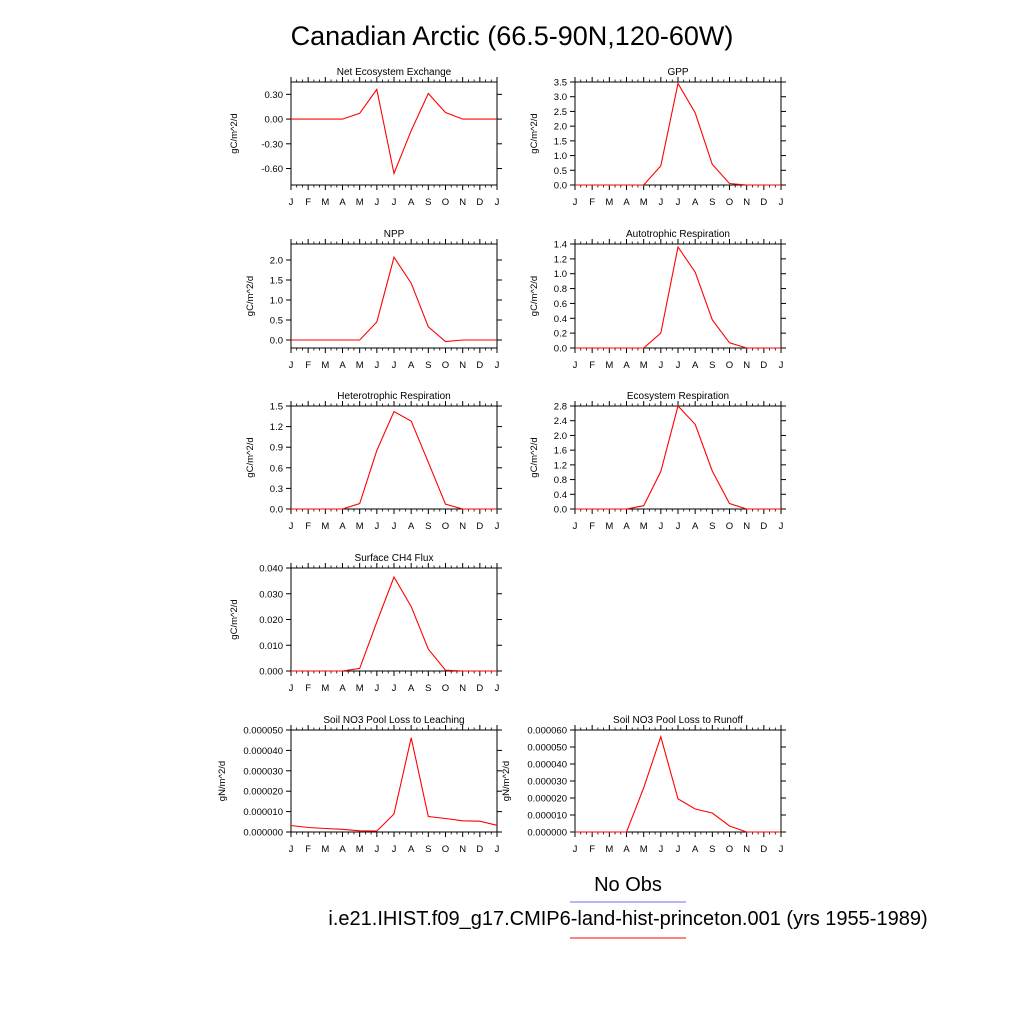 Image resolution: width=1024 pixels, height=1024 pixels. What do you see at coordinates (263, 731) in the screenshot?
I see `y-tick-label: 0.000050` at bounding box center [263, 731].